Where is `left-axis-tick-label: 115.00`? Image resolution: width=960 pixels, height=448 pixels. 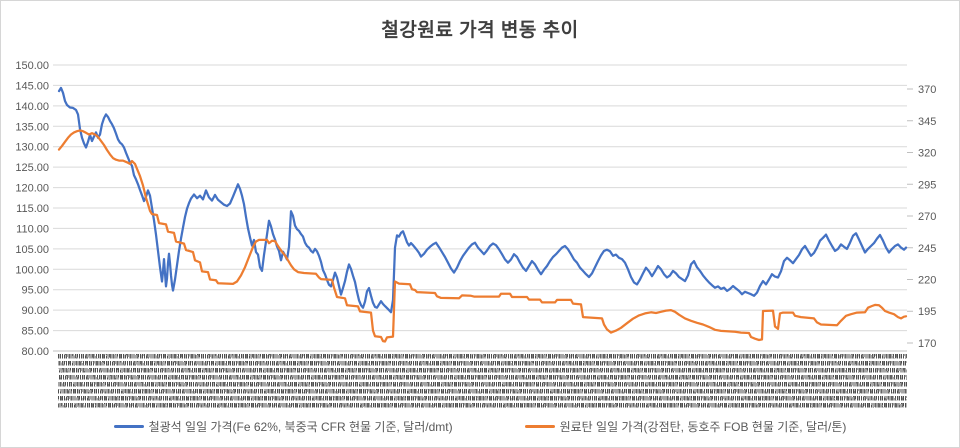
left-axis-tick-label: 115.00 is located at coordinates (32, 209).